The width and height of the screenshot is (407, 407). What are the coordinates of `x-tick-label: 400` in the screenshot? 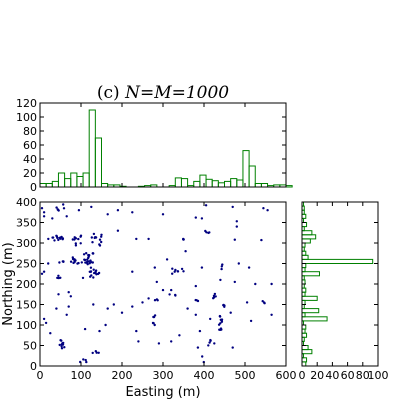 It's located at (204, 375).